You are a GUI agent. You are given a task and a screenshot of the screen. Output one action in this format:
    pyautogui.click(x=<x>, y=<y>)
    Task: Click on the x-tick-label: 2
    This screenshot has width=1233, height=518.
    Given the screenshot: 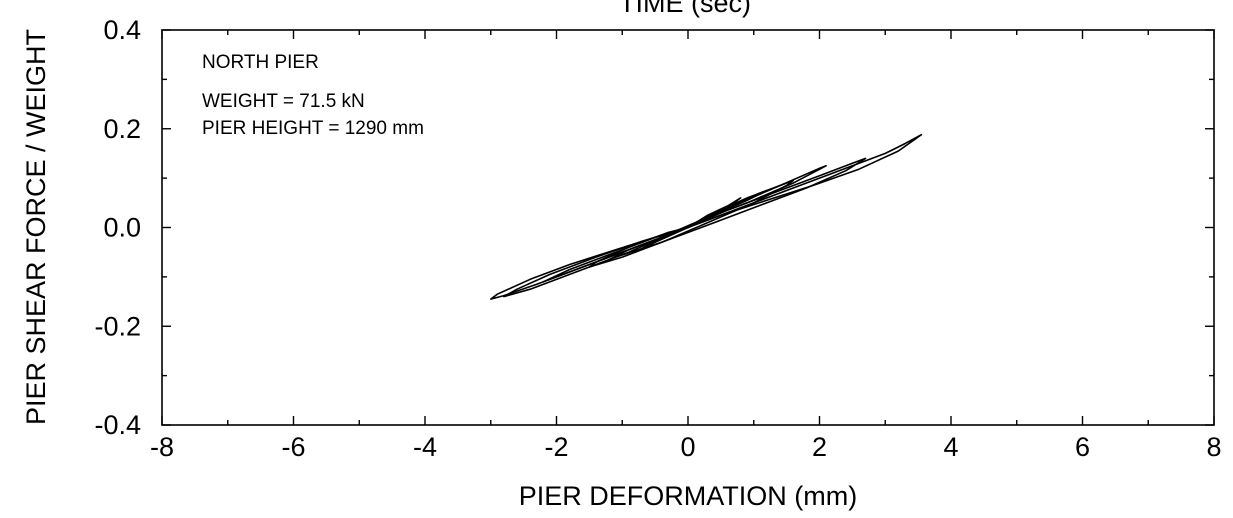 What is the action you would take?
    pyautogui.click(x=819, y=447)
    